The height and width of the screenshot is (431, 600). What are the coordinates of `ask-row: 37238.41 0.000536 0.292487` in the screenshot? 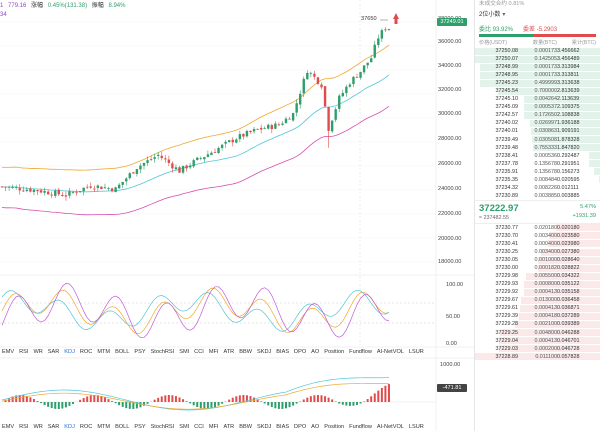 It's located at (537, 156).